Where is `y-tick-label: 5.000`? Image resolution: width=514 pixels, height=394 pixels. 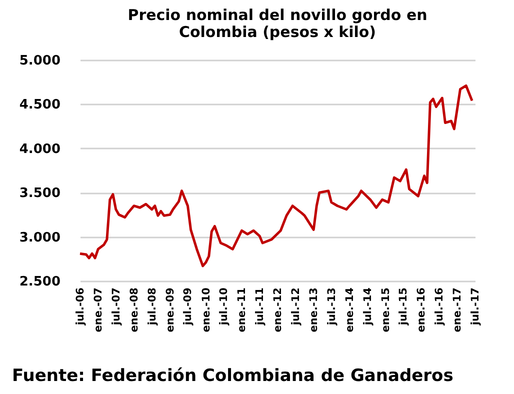 y-tick-label: 5.000 is located at coordinates (39, 61).